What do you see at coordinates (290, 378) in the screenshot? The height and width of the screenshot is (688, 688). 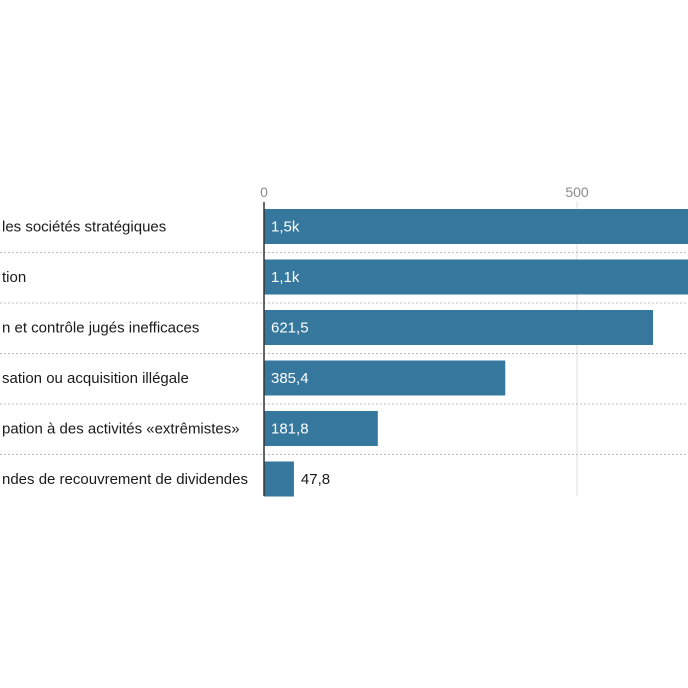 I see `value-label: 385,4` at bounding box center [290, 378].